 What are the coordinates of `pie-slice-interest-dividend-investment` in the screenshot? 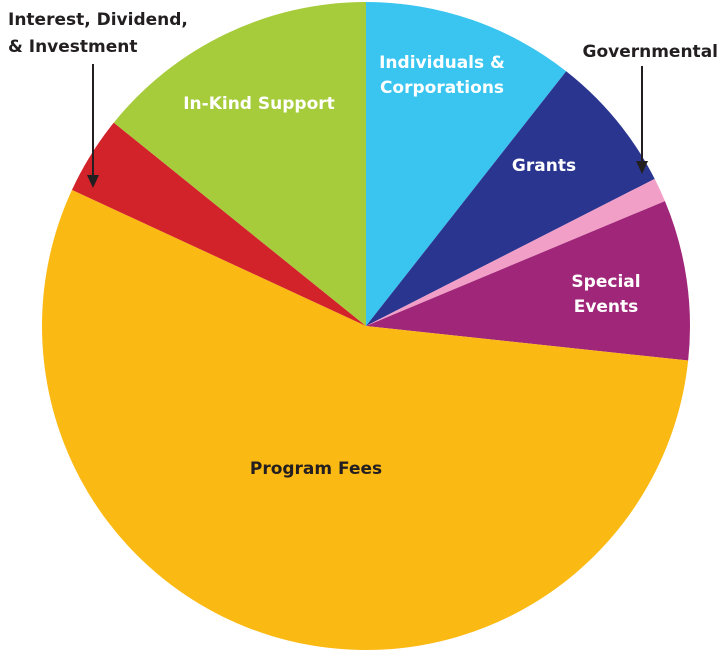 It's located at (218, 224).